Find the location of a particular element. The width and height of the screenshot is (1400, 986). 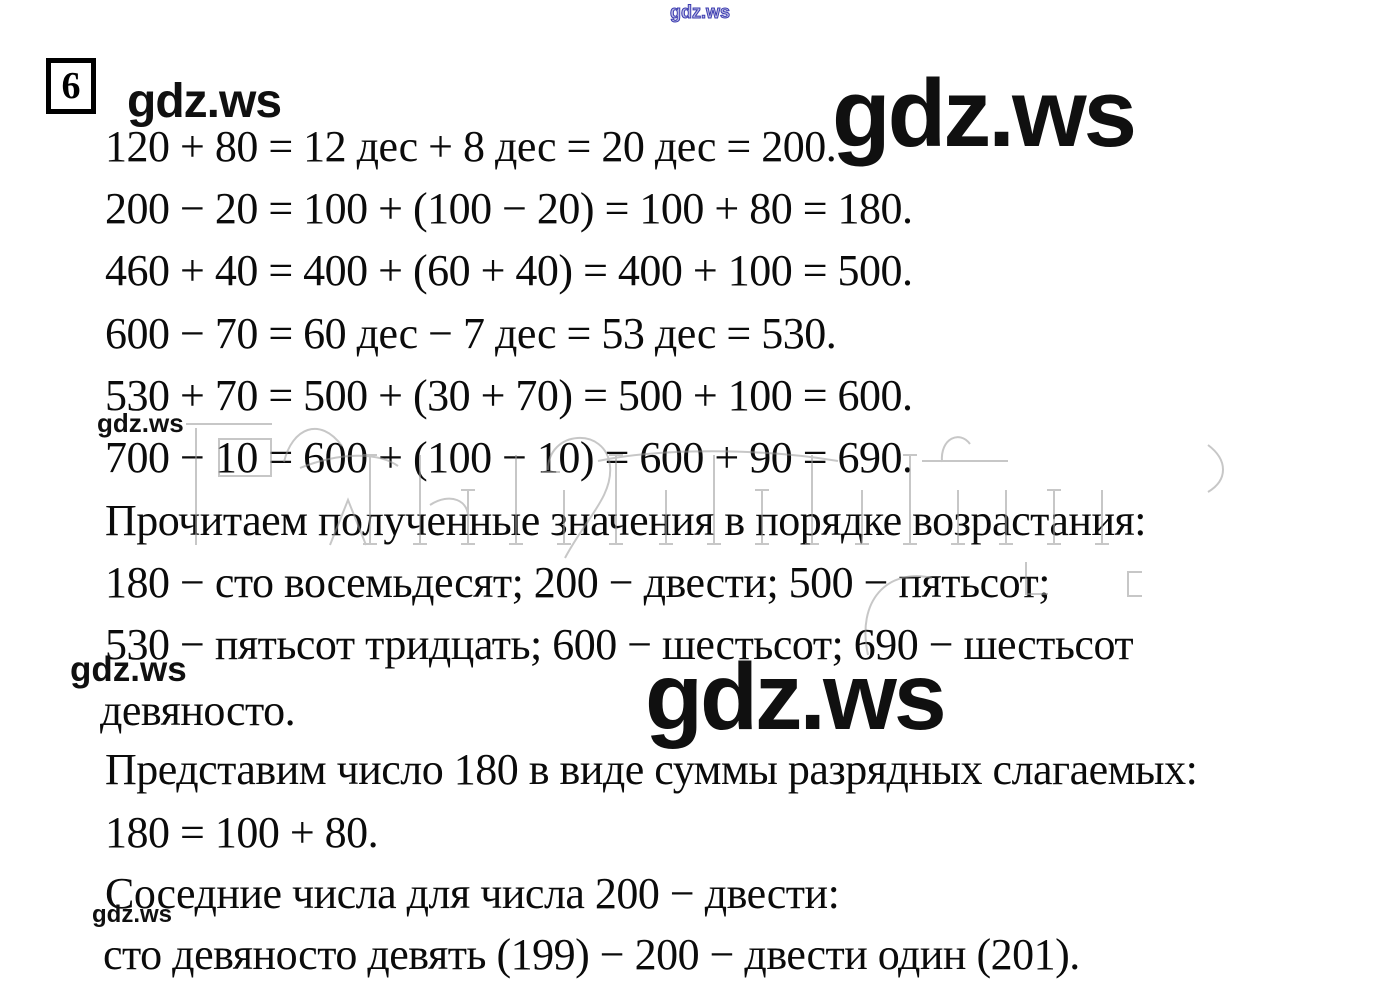

site-watermark-top-center: gdz.ws is located at coordinates (700, 12).